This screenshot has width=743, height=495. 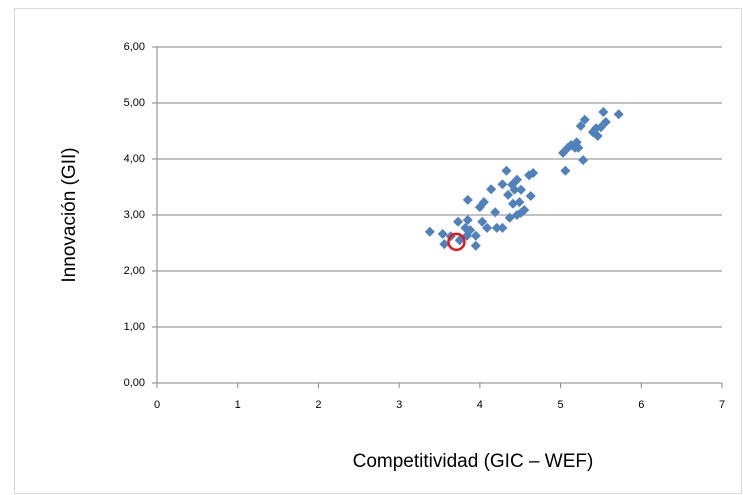 I want to click on y-tick-label: 0,00, so click(x=134, y=383).